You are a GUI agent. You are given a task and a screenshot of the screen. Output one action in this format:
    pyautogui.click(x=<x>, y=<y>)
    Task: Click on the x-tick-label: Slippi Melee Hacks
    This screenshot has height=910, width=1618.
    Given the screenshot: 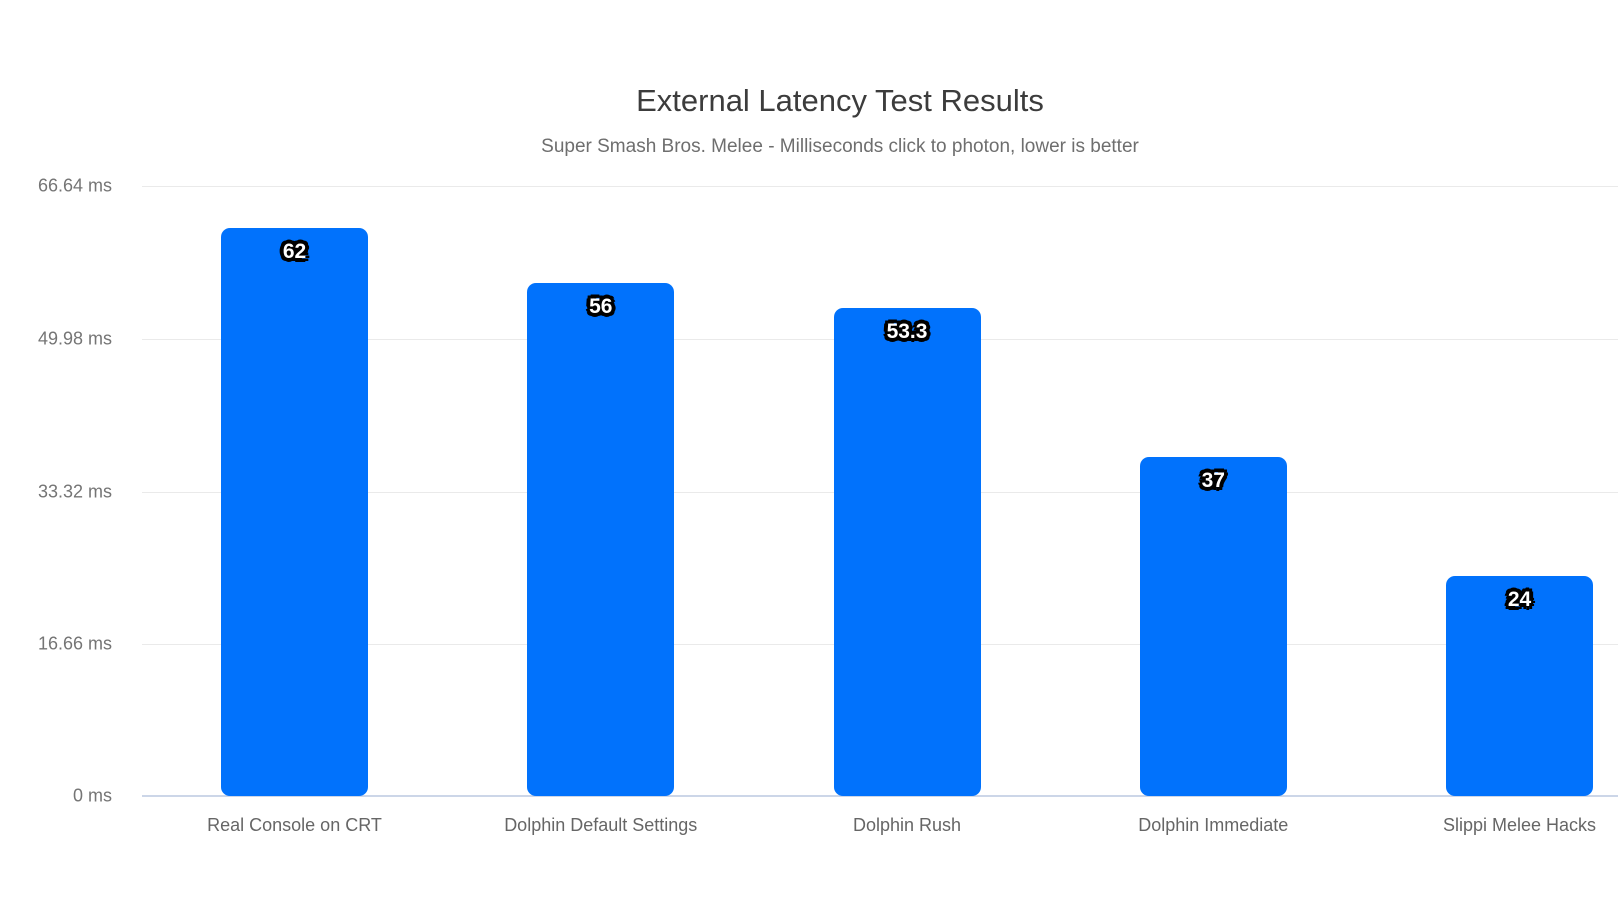 What is the action you would take?
    pyautogui.click(x=1519, y=825)
    